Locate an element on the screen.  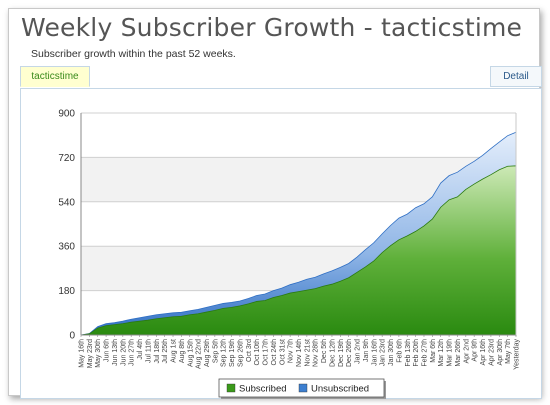
x-tick-label: Jun 13th is located at coordinates (115, 352).